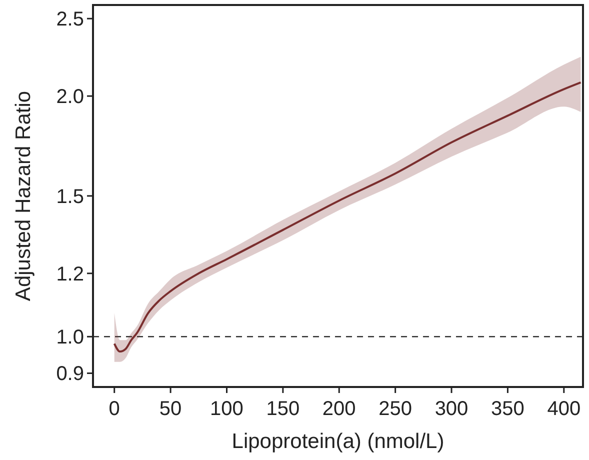  What do you see at coordinates (70, 374) in the screenshot?
I see `y-tick-label: 0.9` at bounding box center [70, 374].